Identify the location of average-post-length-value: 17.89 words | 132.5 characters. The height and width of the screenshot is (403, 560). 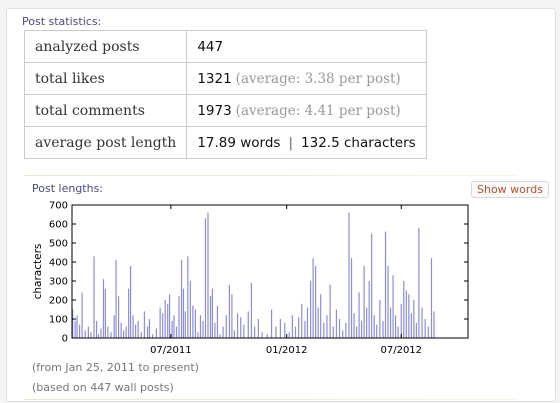
(306, 142).